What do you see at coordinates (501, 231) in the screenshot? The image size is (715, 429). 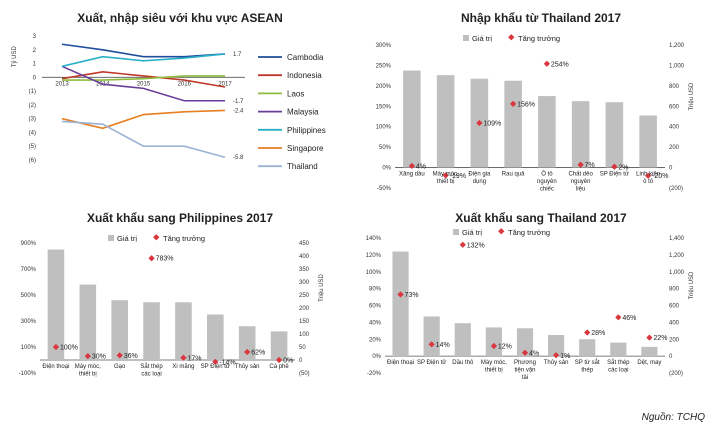 I see `legend-marker-swatch` at bounding box center [501, 231].